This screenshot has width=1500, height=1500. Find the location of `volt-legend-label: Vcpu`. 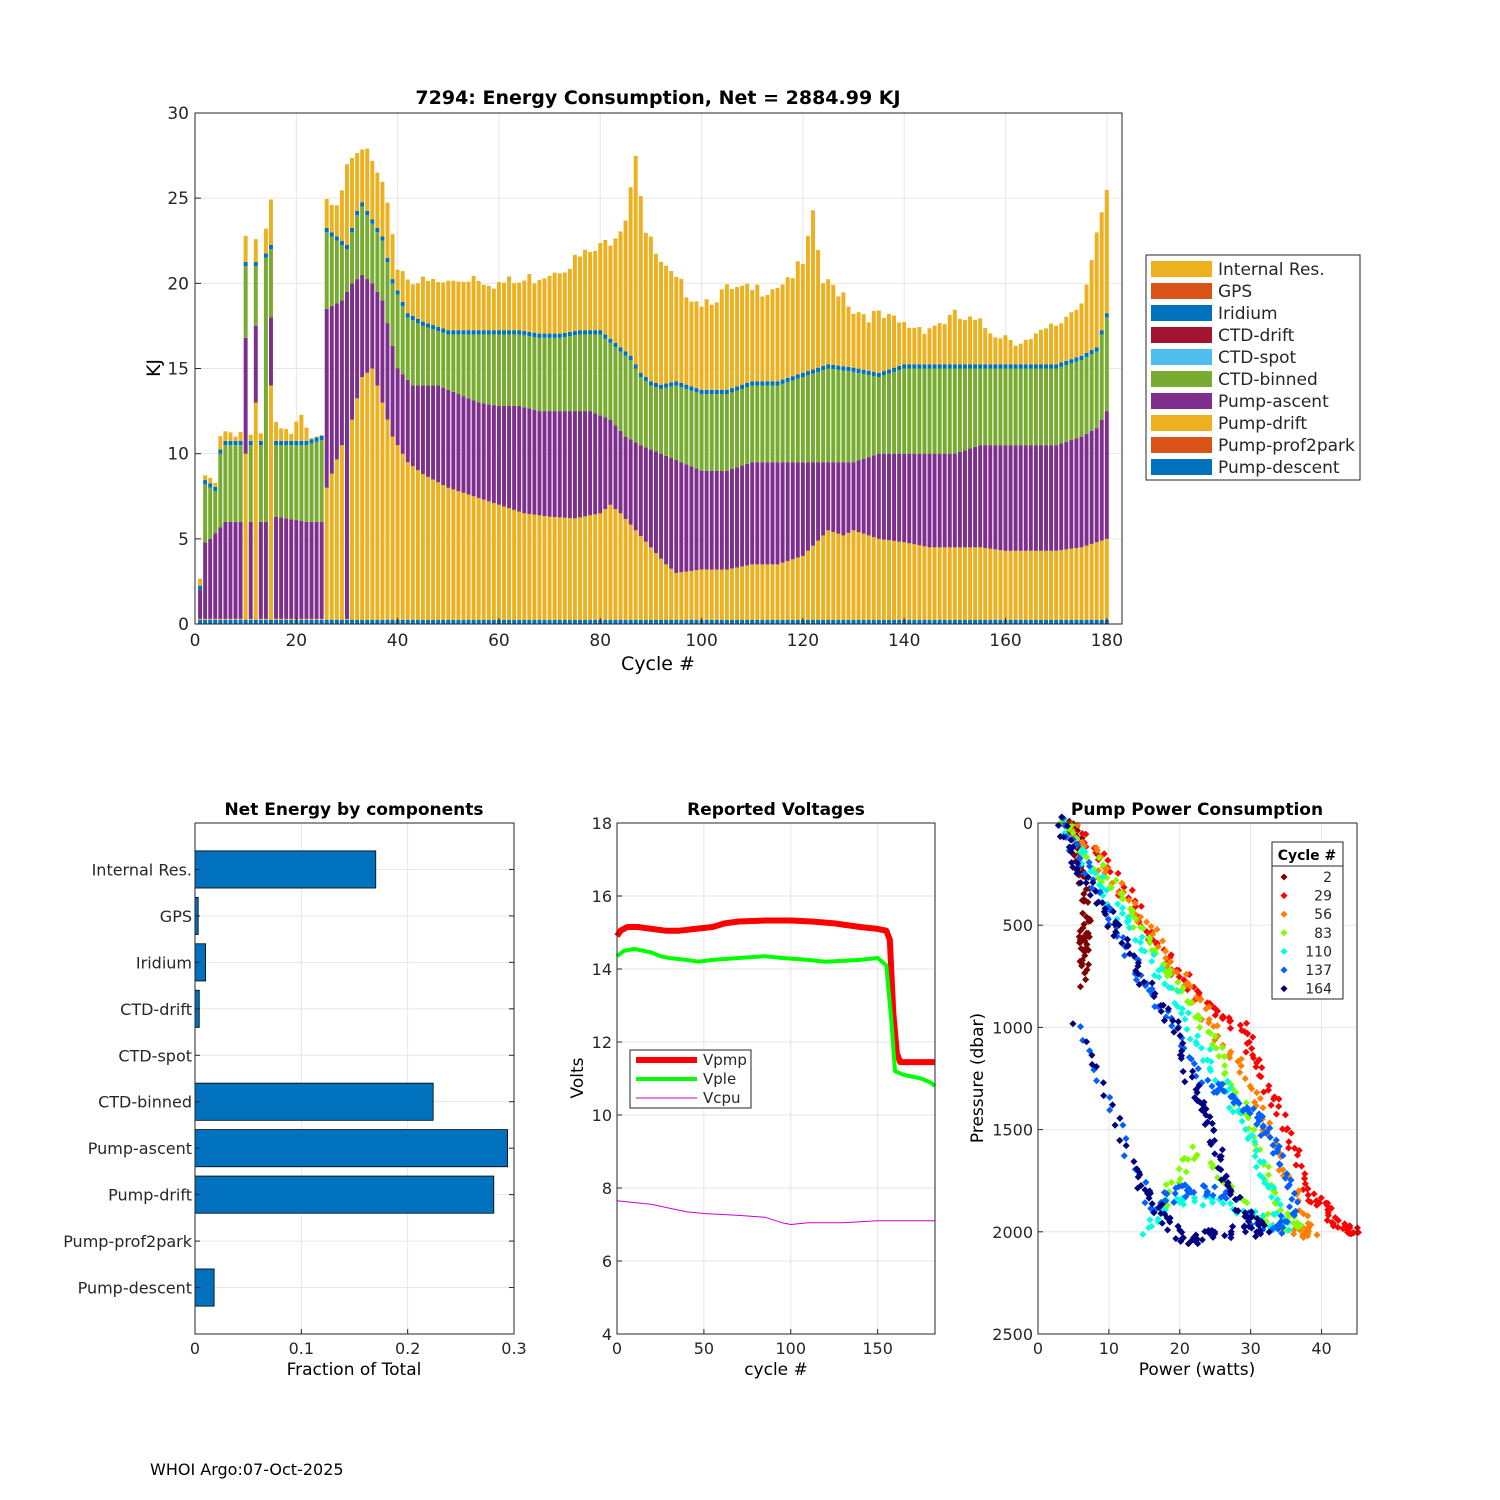

volt-legend-label: Vcpu is located at coordinates (722, 1098).